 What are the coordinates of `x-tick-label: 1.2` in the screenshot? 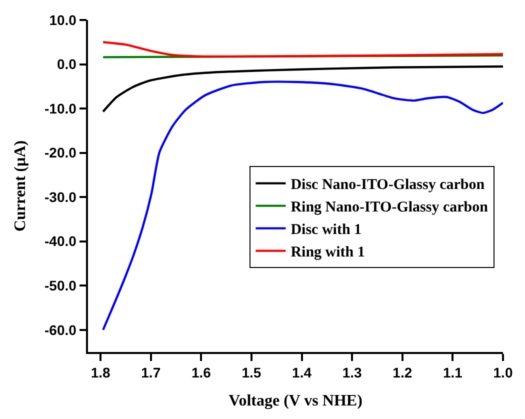 It's located at (402, 372).